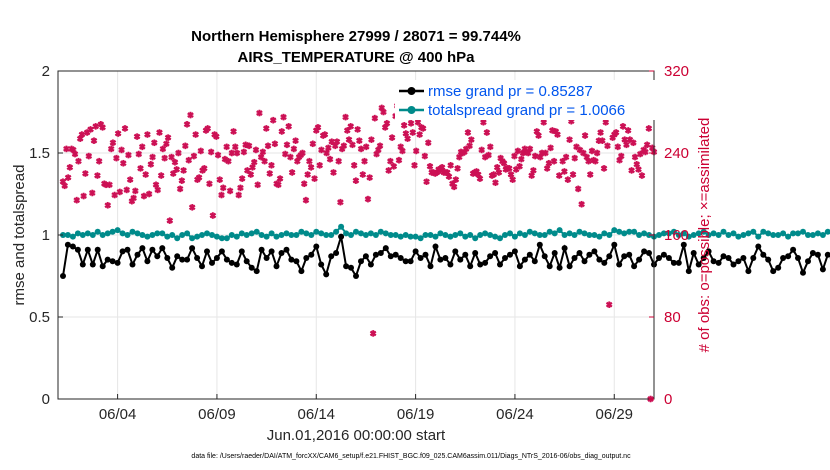 The width and height of the screenshot is (830, 470). I want to click on chart-subtitle: AIRS_TEMPERATURE @ 400 hPa, so click(357, 57).